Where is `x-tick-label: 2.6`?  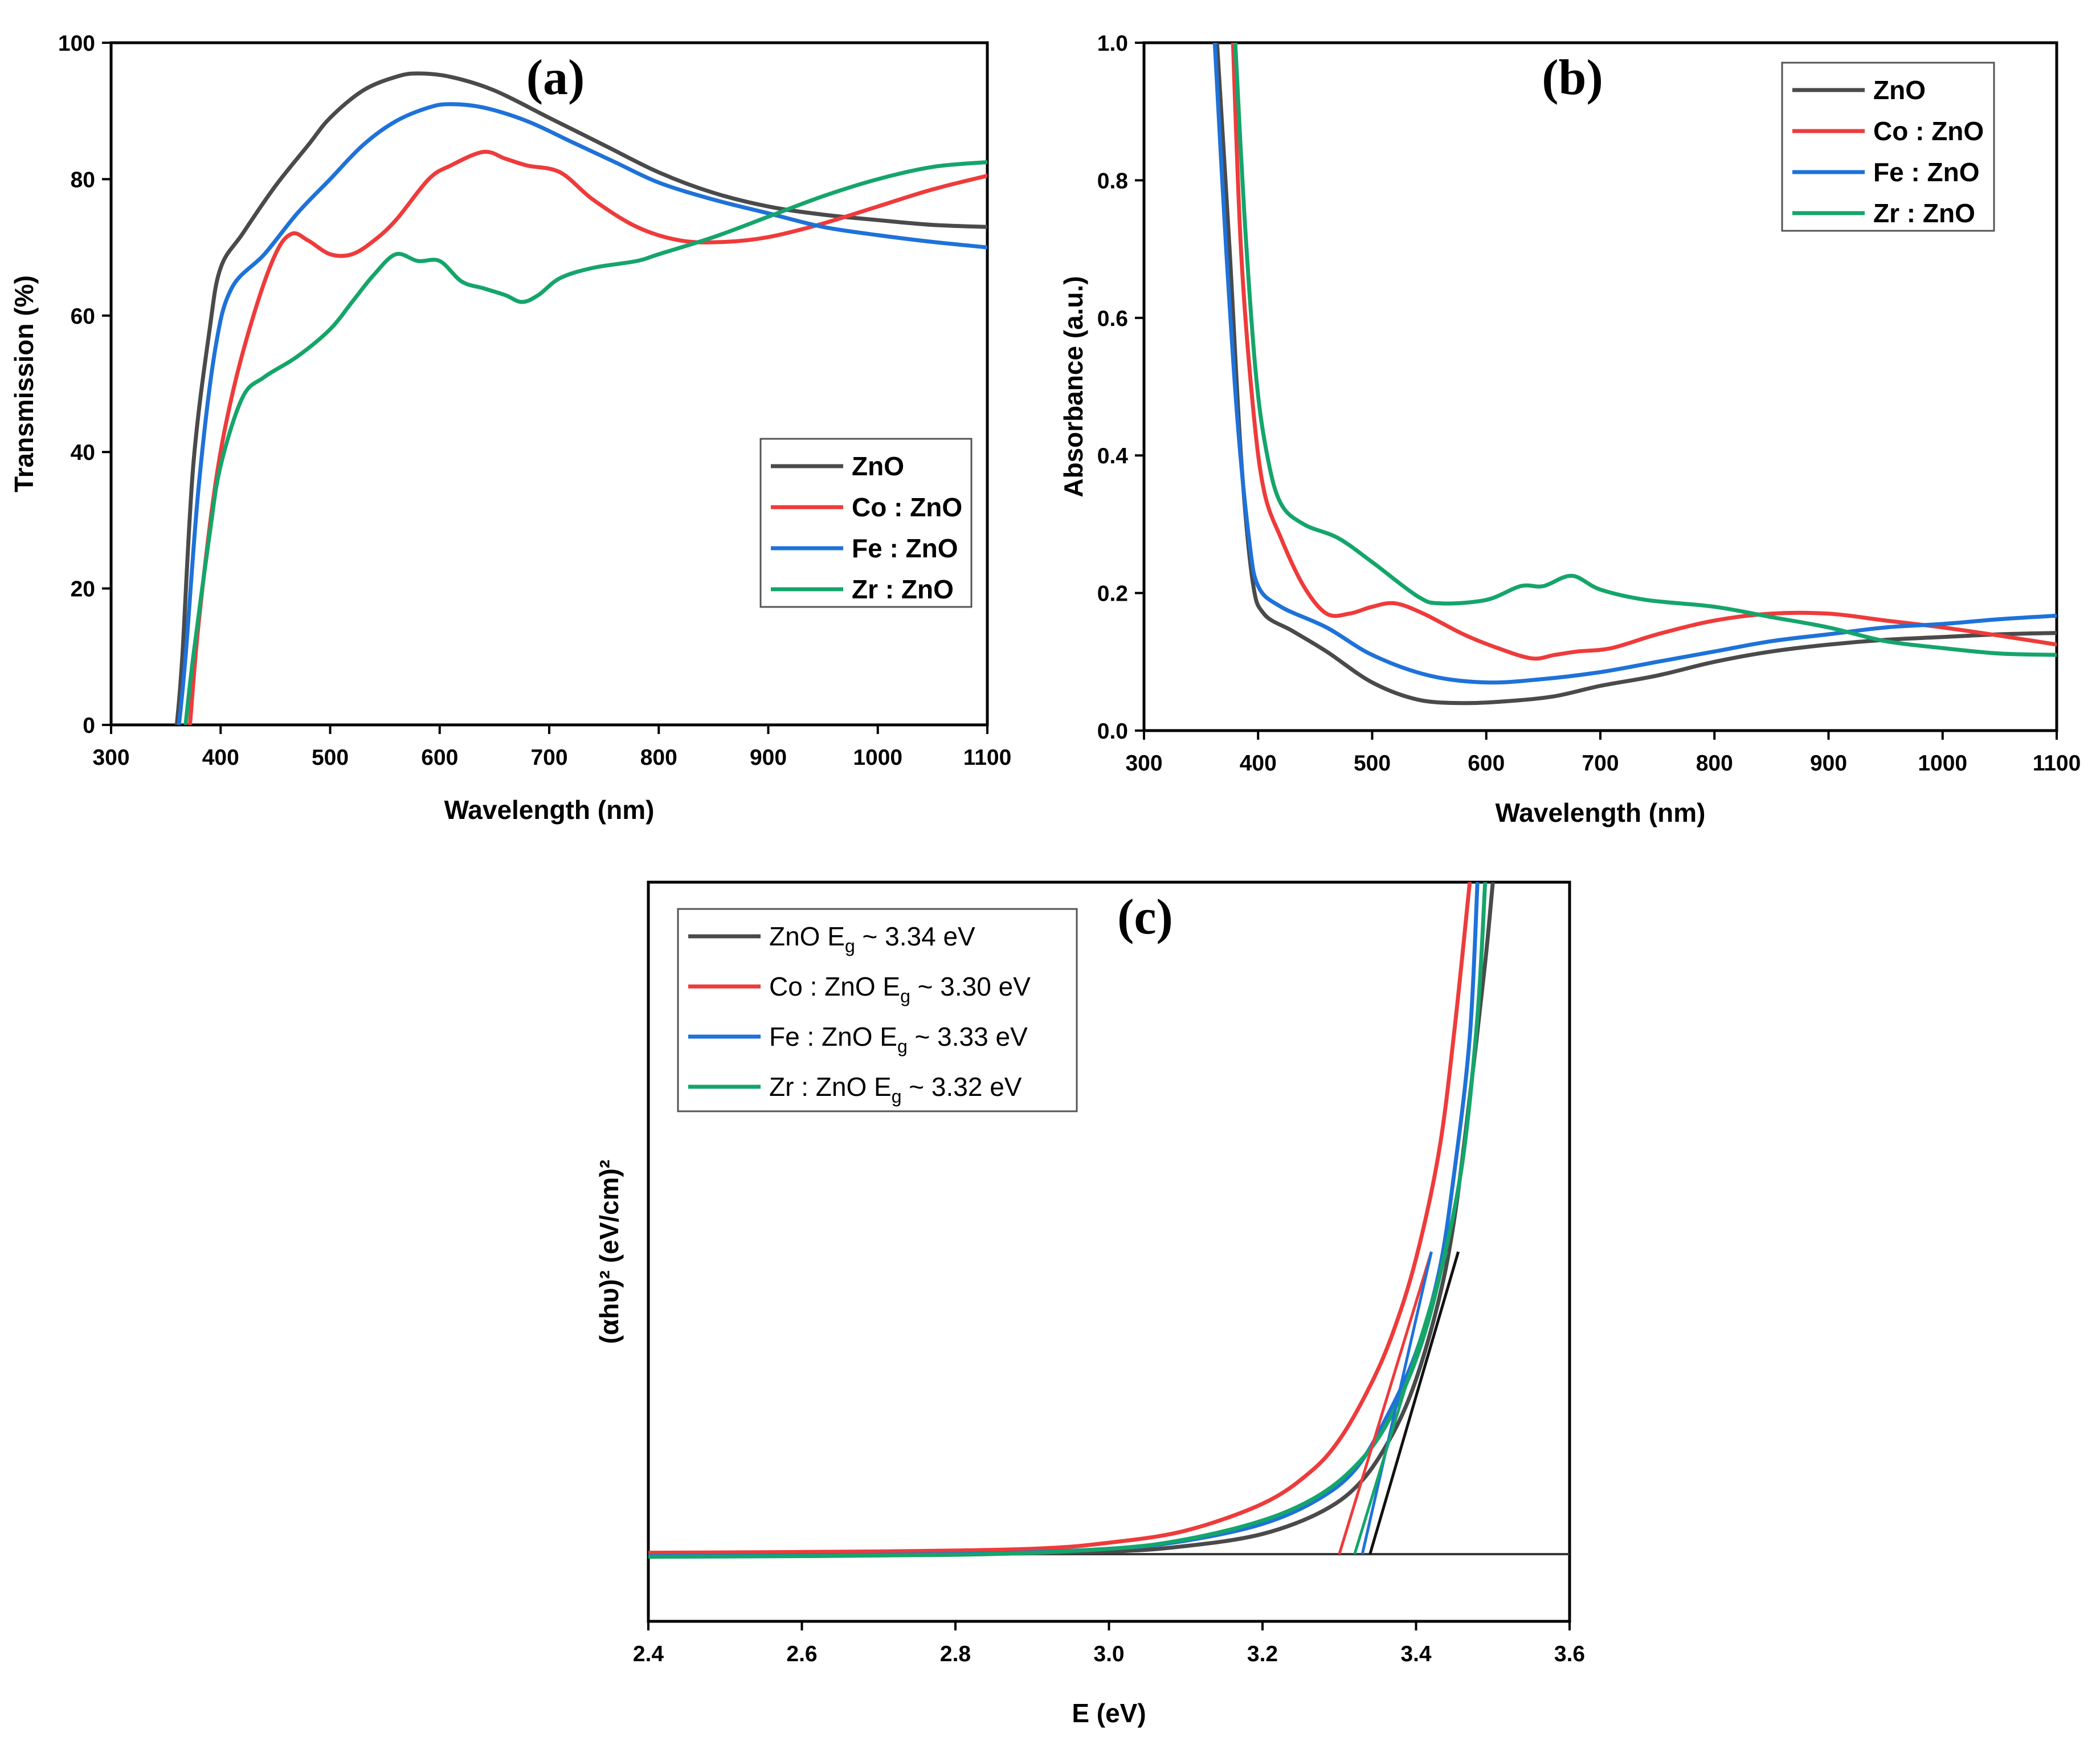
x-tick-label: 2.6 is located at coordinates (801, 1654).